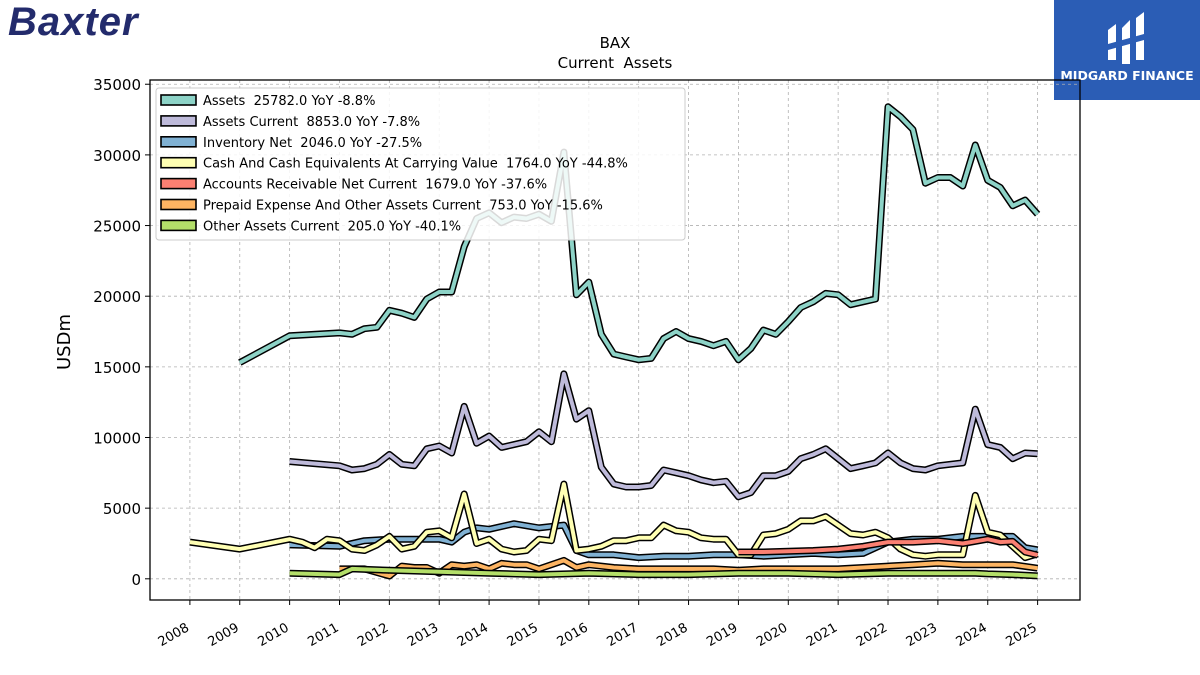  What do you see at coordinates (672, 635) in the screenshot?
I see `x-tick-label: 2018` at bounding box center [672, 635].